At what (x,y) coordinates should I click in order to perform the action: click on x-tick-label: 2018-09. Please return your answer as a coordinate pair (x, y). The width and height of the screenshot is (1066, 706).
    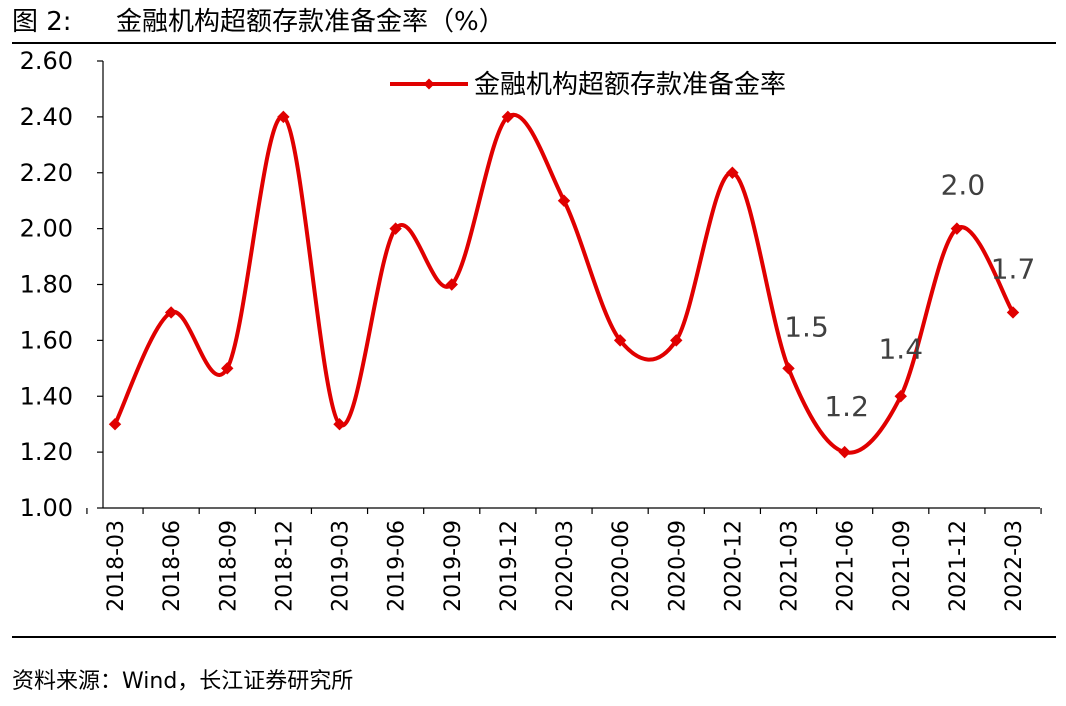
    Looking at the image, I should click on (228, 566).